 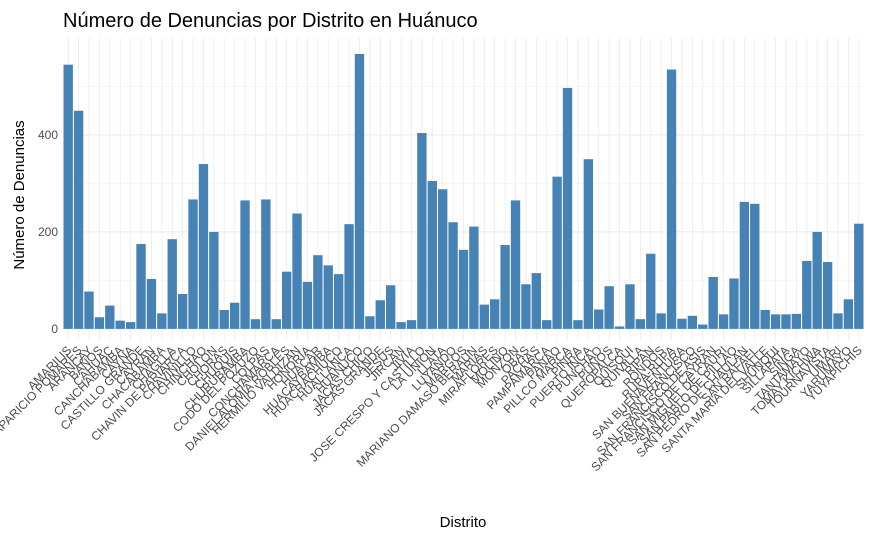 What do you see at coordinates (48, 232) in the screenshot?
I see `y-tick-label: 200` at bounding box center [48, 232].